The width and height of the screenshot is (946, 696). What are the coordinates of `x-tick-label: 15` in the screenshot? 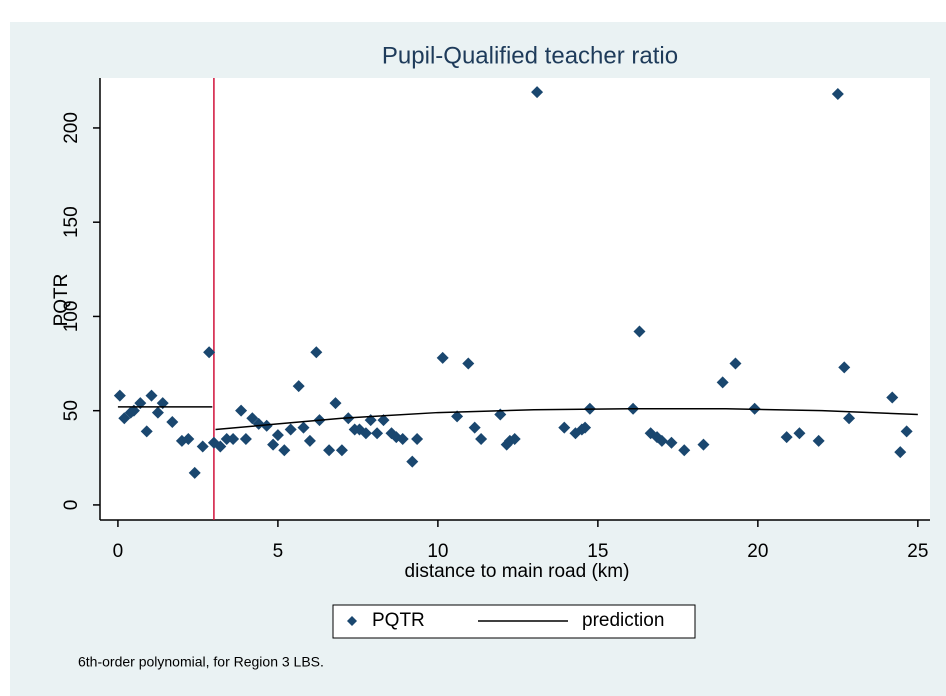 It's located at (597, 551).